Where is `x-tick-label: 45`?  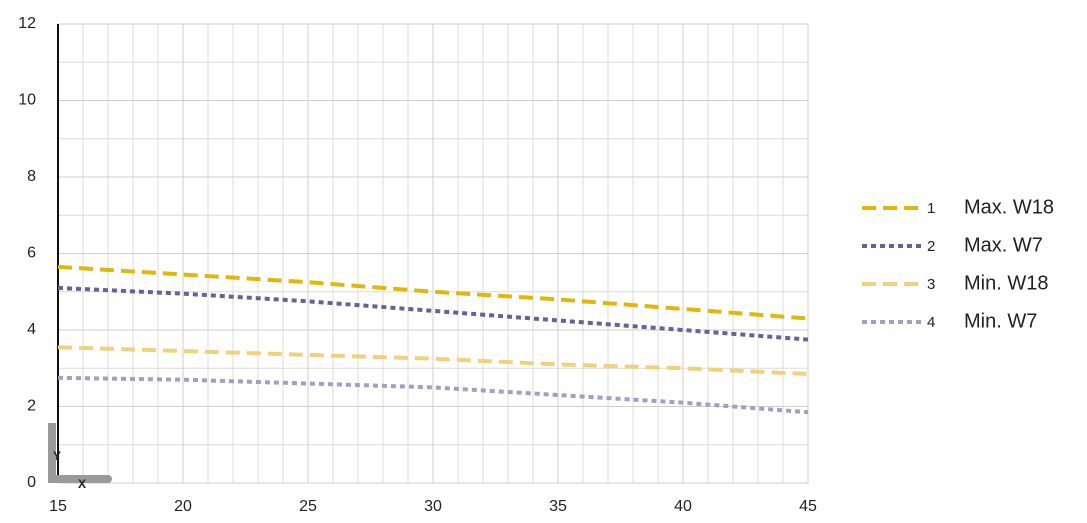
x-tick-label: 45 is located at coordinates (808, 506).